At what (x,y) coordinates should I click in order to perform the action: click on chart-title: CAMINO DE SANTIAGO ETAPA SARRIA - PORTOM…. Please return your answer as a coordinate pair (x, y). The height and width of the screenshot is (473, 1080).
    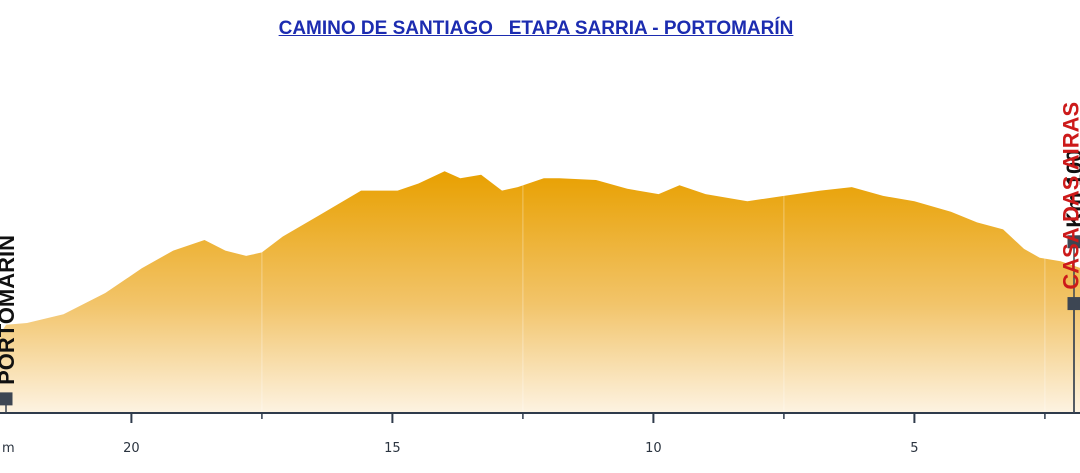
    Looking at the image, I should click on (536, 28).